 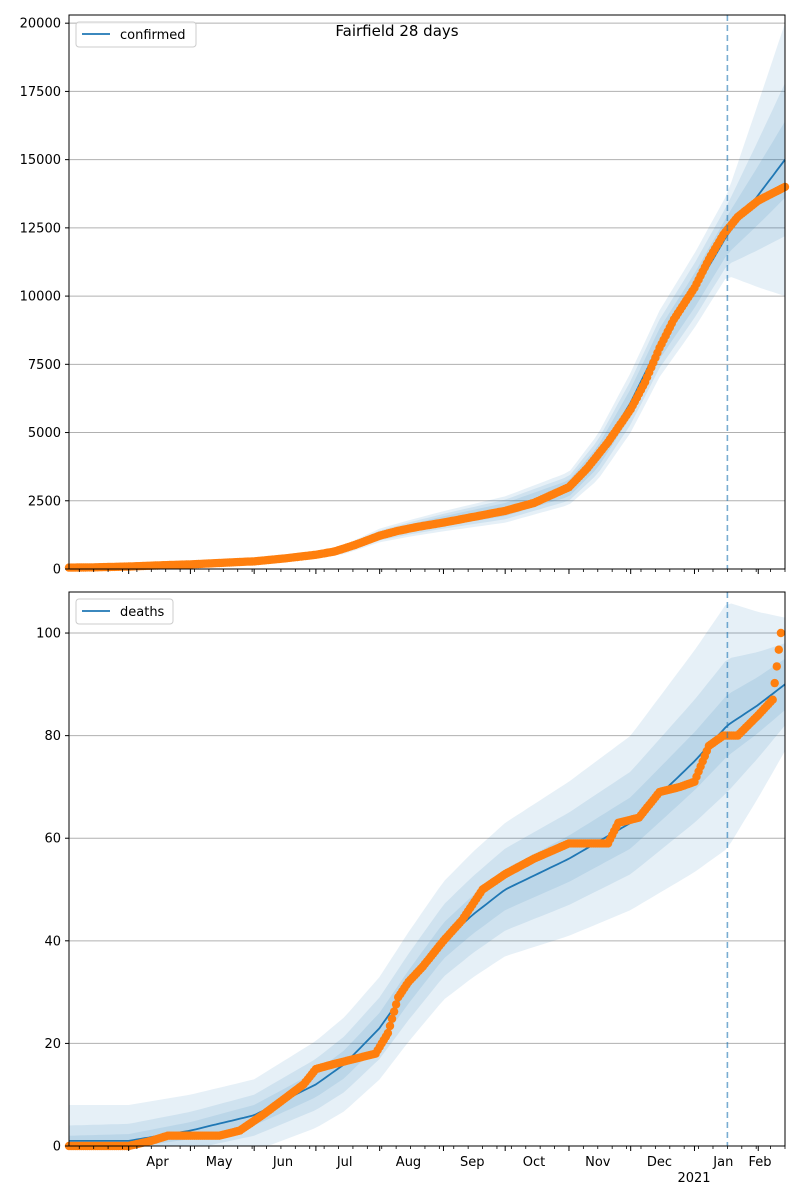 What do you see at coordinates (52, 941) in the screenshot?
I see `deaths-y-tick-label: 40` at bounding box center [52, 941].